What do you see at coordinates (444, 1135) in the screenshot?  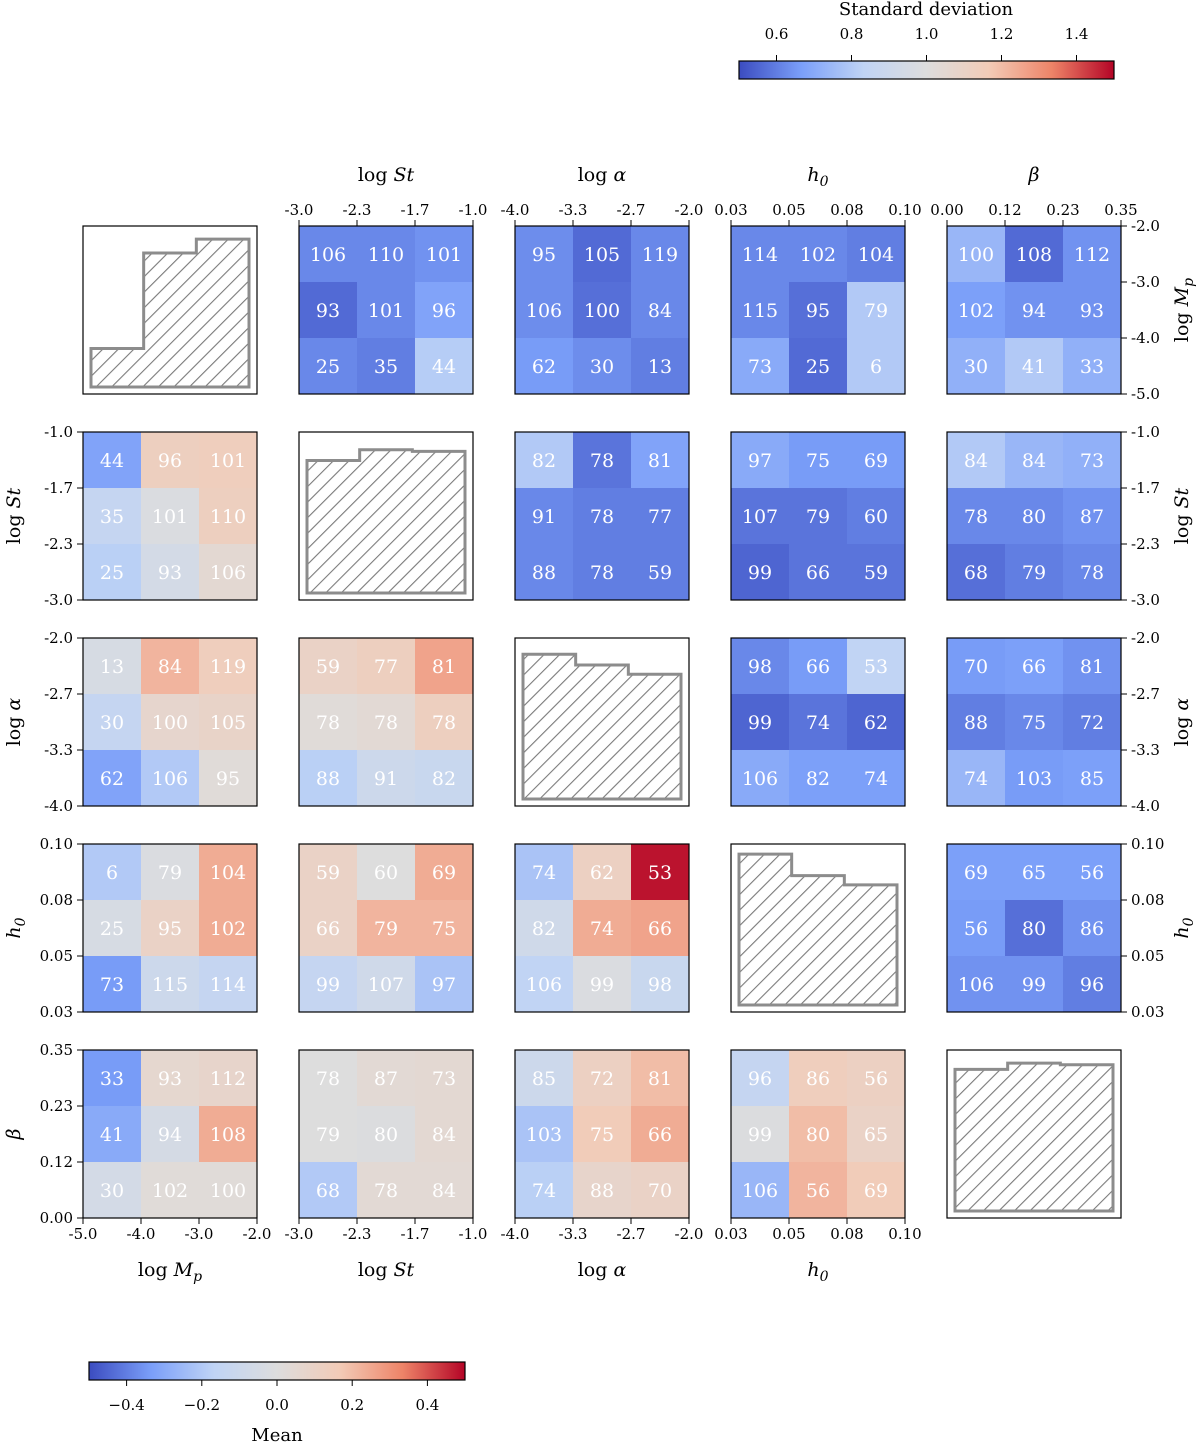 I see `cell-count-label: 84` at bounding box center [444, 1135].